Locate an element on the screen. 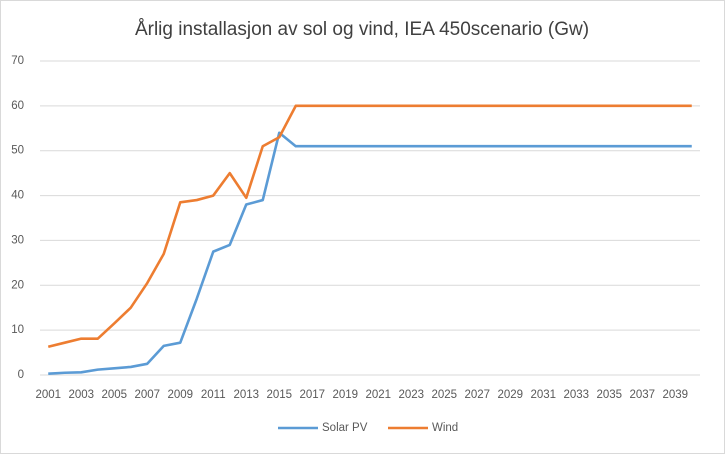 The width and height of the screenshot is (725, 454). y-tick-label: 50 is located at coordinates (17, 151).